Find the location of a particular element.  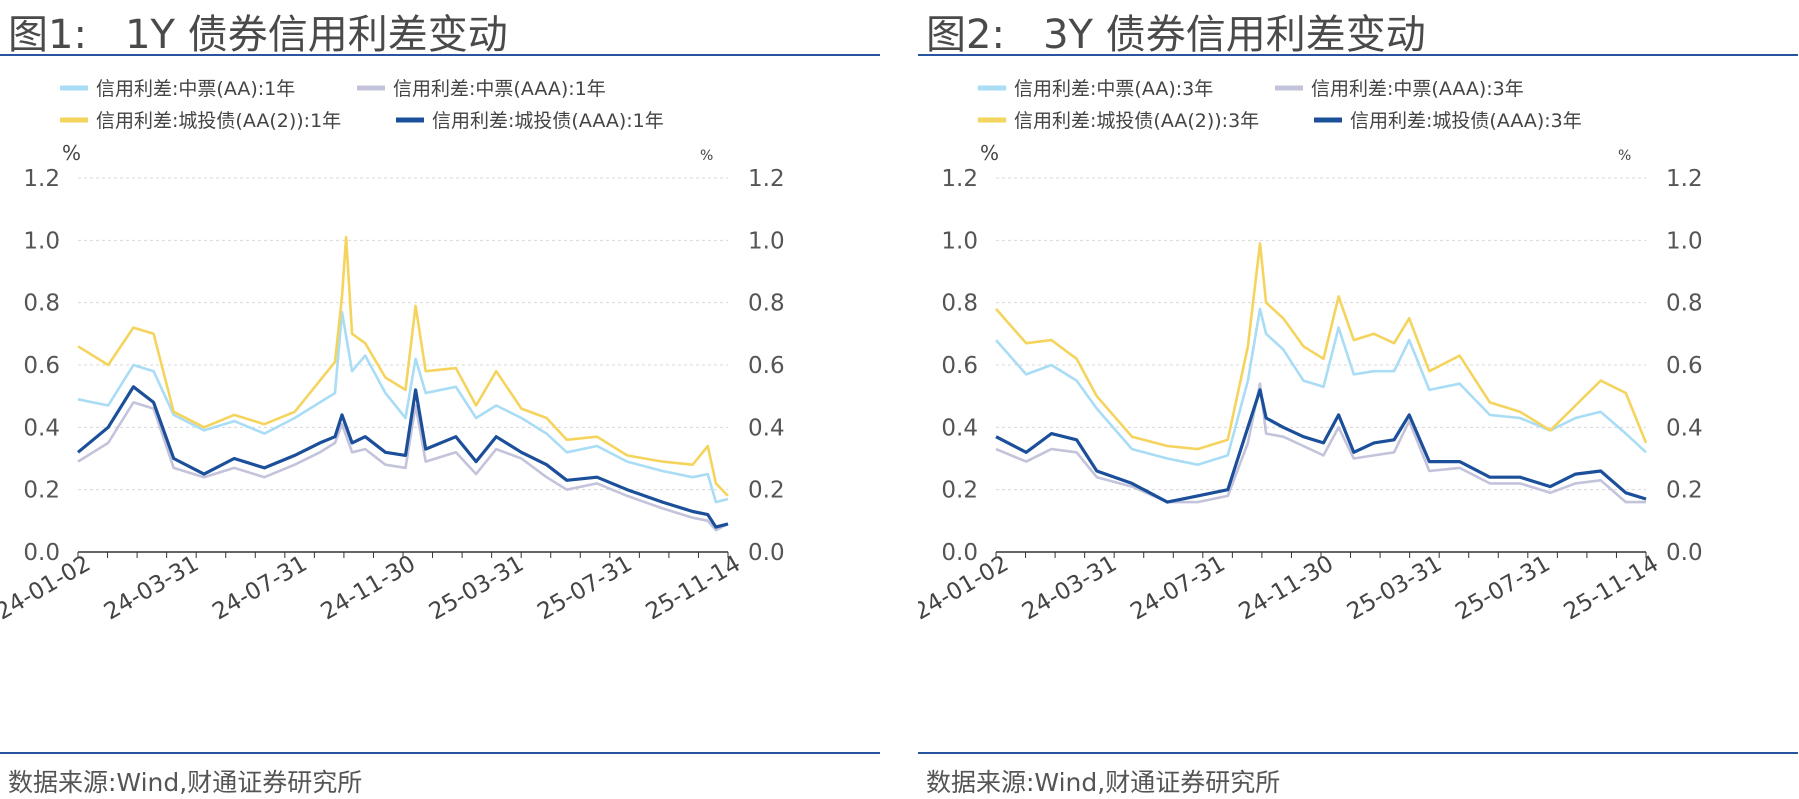

legend-label: 信用利差:中票(AAA):3年 is located at coordinates (1417, 89).